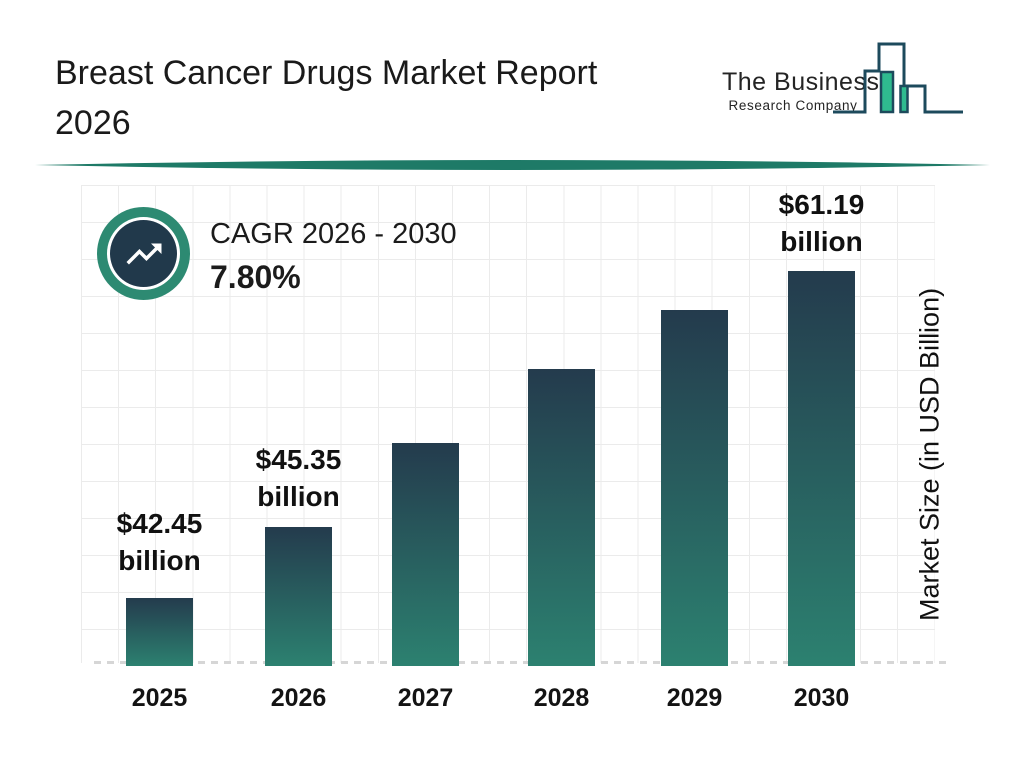 This screenshot has width=1024, height=768. I want to click on bar-2029, so click(694, 488).